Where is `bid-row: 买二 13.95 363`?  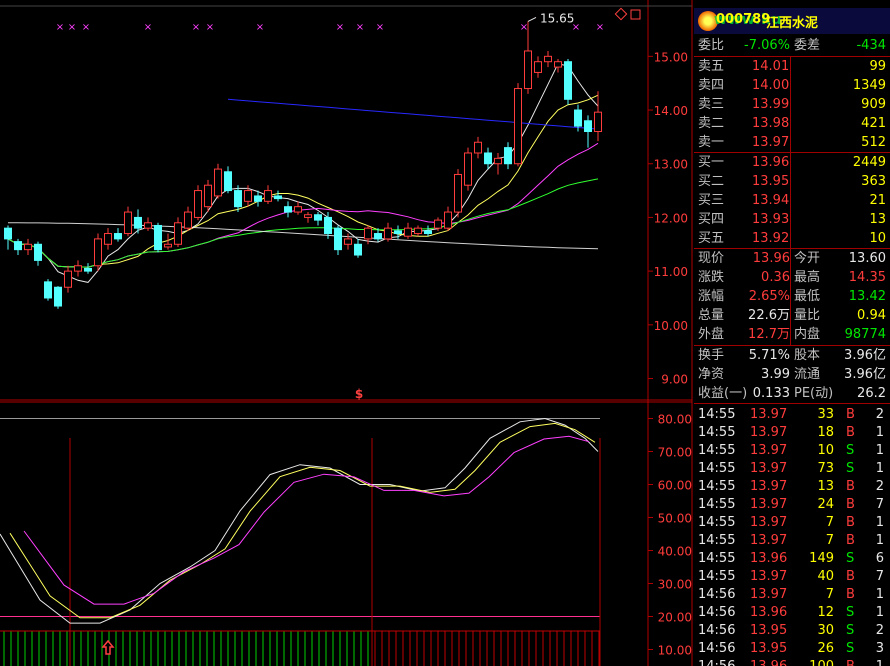 bid-row: 买二 13.95 363 is located at coordinates (792, 181).